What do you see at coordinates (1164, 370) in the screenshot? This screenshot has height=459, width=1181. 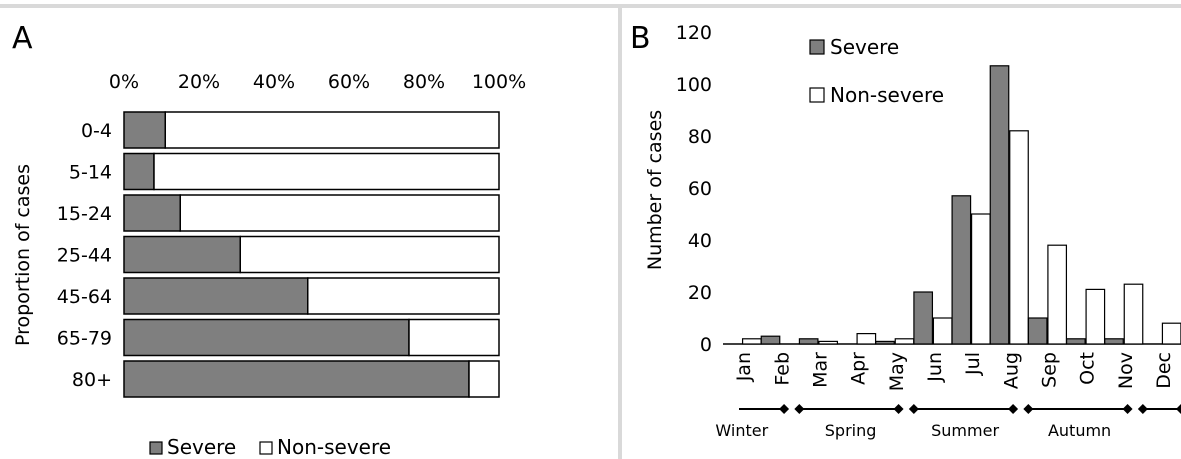 I see `chart-b-month-label: Dec` at bounding box center [1164, 370].